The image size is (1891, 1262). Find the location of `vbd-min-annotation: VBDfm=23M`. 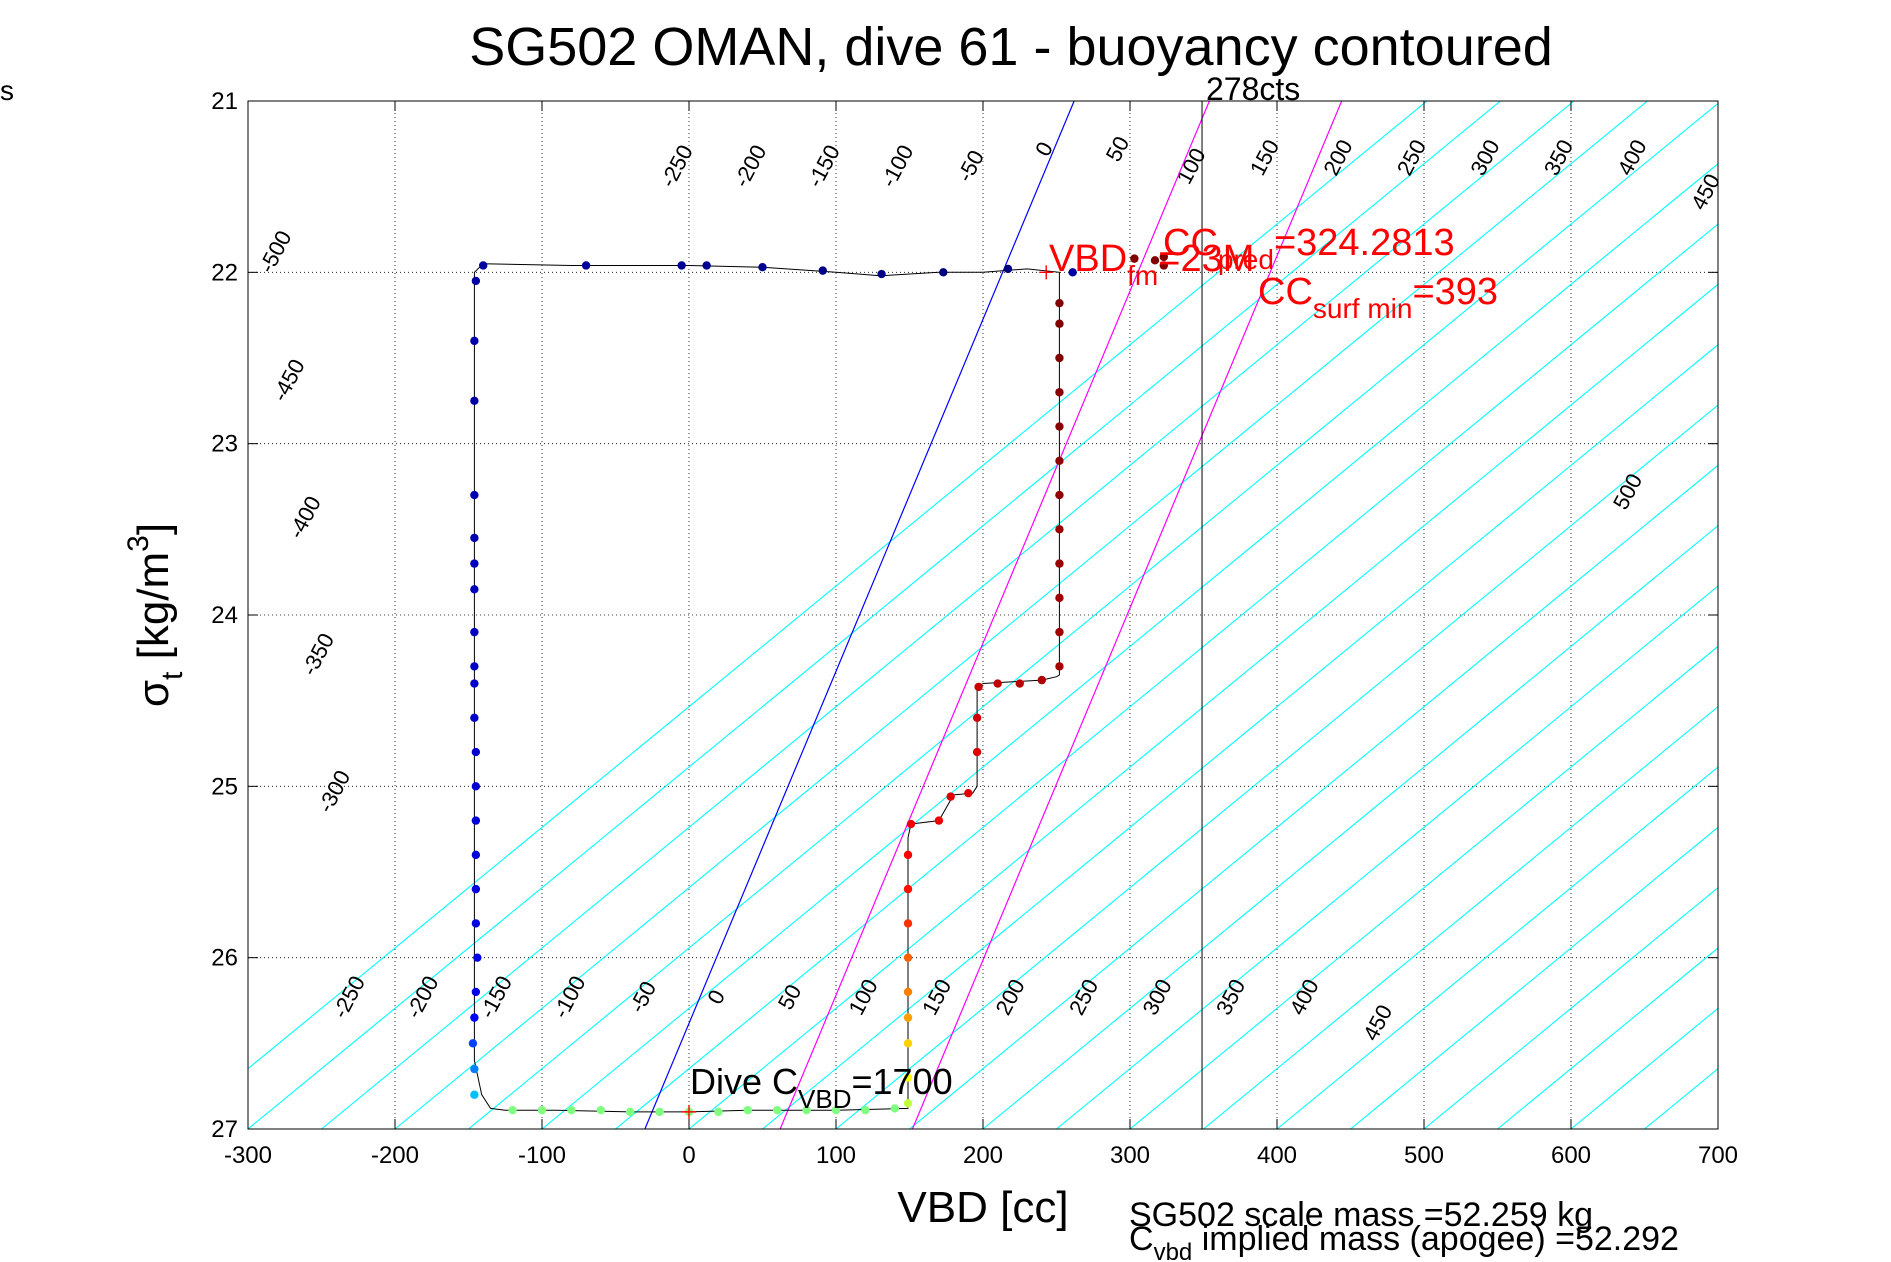

vbd-min-annotation: VBDfm=23M is located at coordinates (1151, 264).